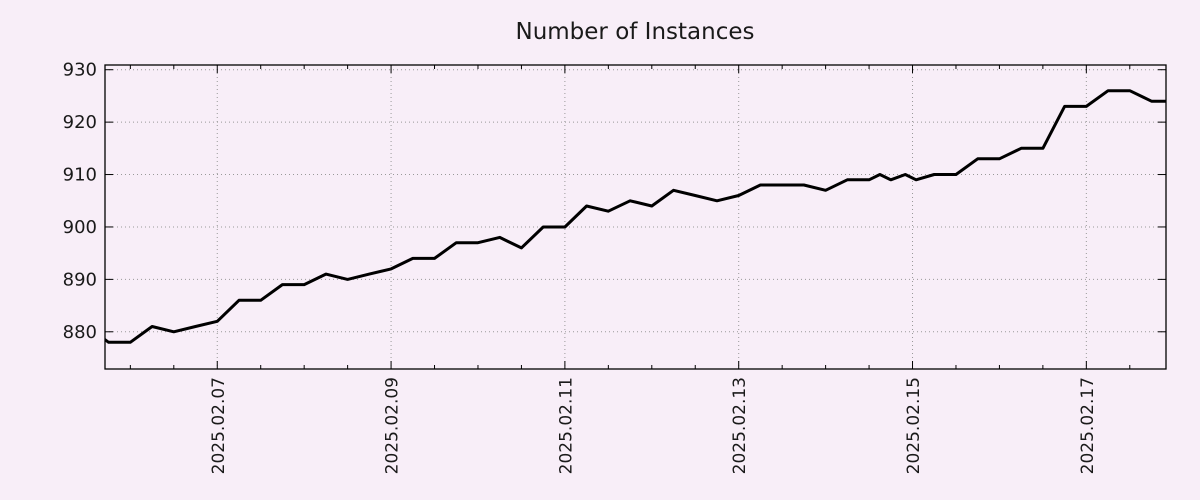 The image size is (1200, 500). Describe the element at coordinates (219, 425) in the screenshot. I see `x-tick-label: 2025.02.07` at that location.